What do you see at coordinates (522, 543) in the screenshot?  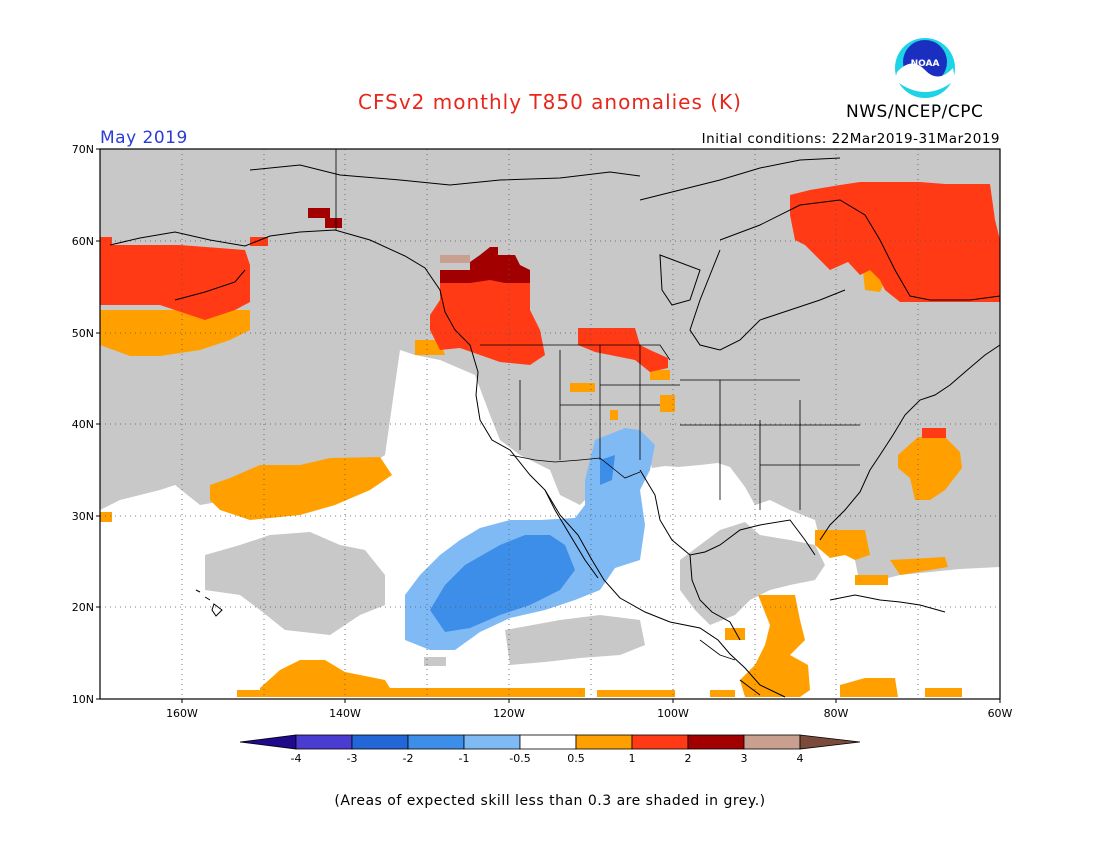 I see `cool-anomaly-medium` at bounding box center [522, 543].